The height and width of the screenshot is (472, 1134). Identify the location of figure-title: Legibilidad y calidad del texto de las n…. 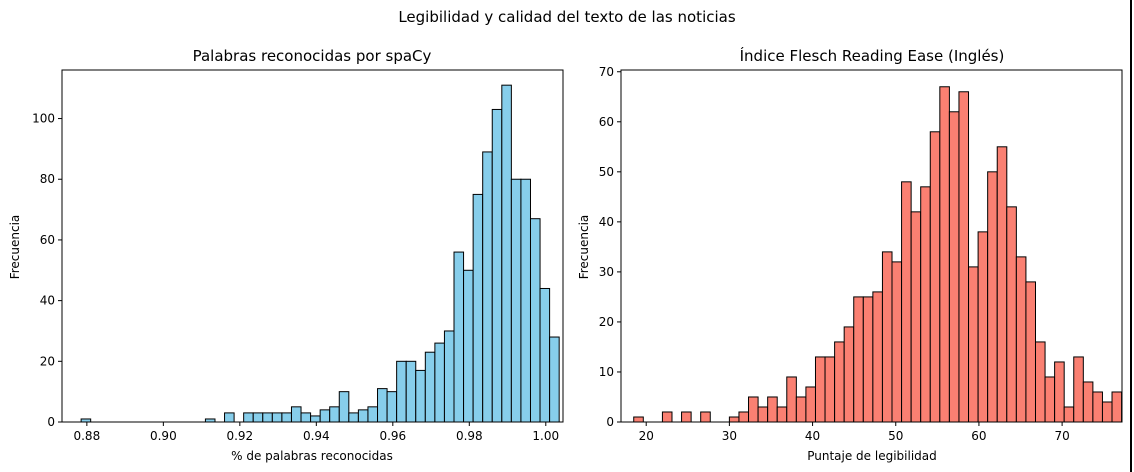
(566, 17).